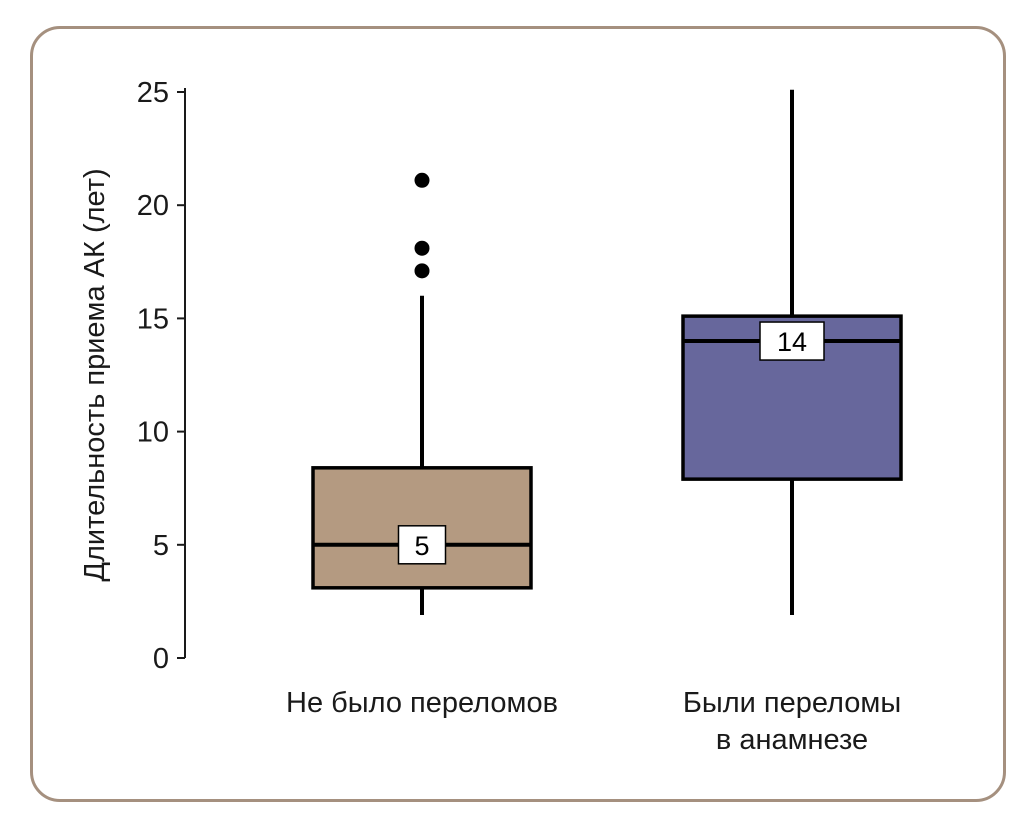 The height and width of the screenshot is (832, 1036). Describe the element at coordinates (153, 319) in the screenshot. I see `y-tick-label: 15` at that location.